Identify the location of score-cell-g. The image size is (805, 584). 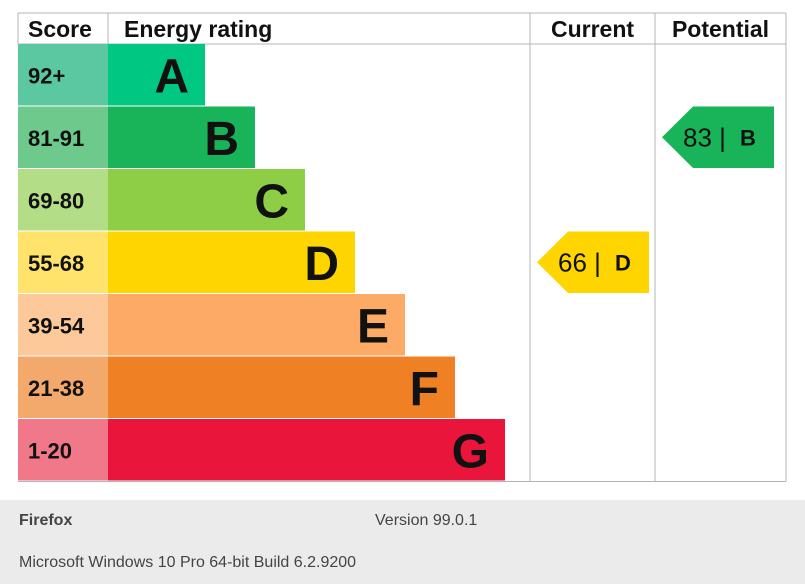
(63, 450).